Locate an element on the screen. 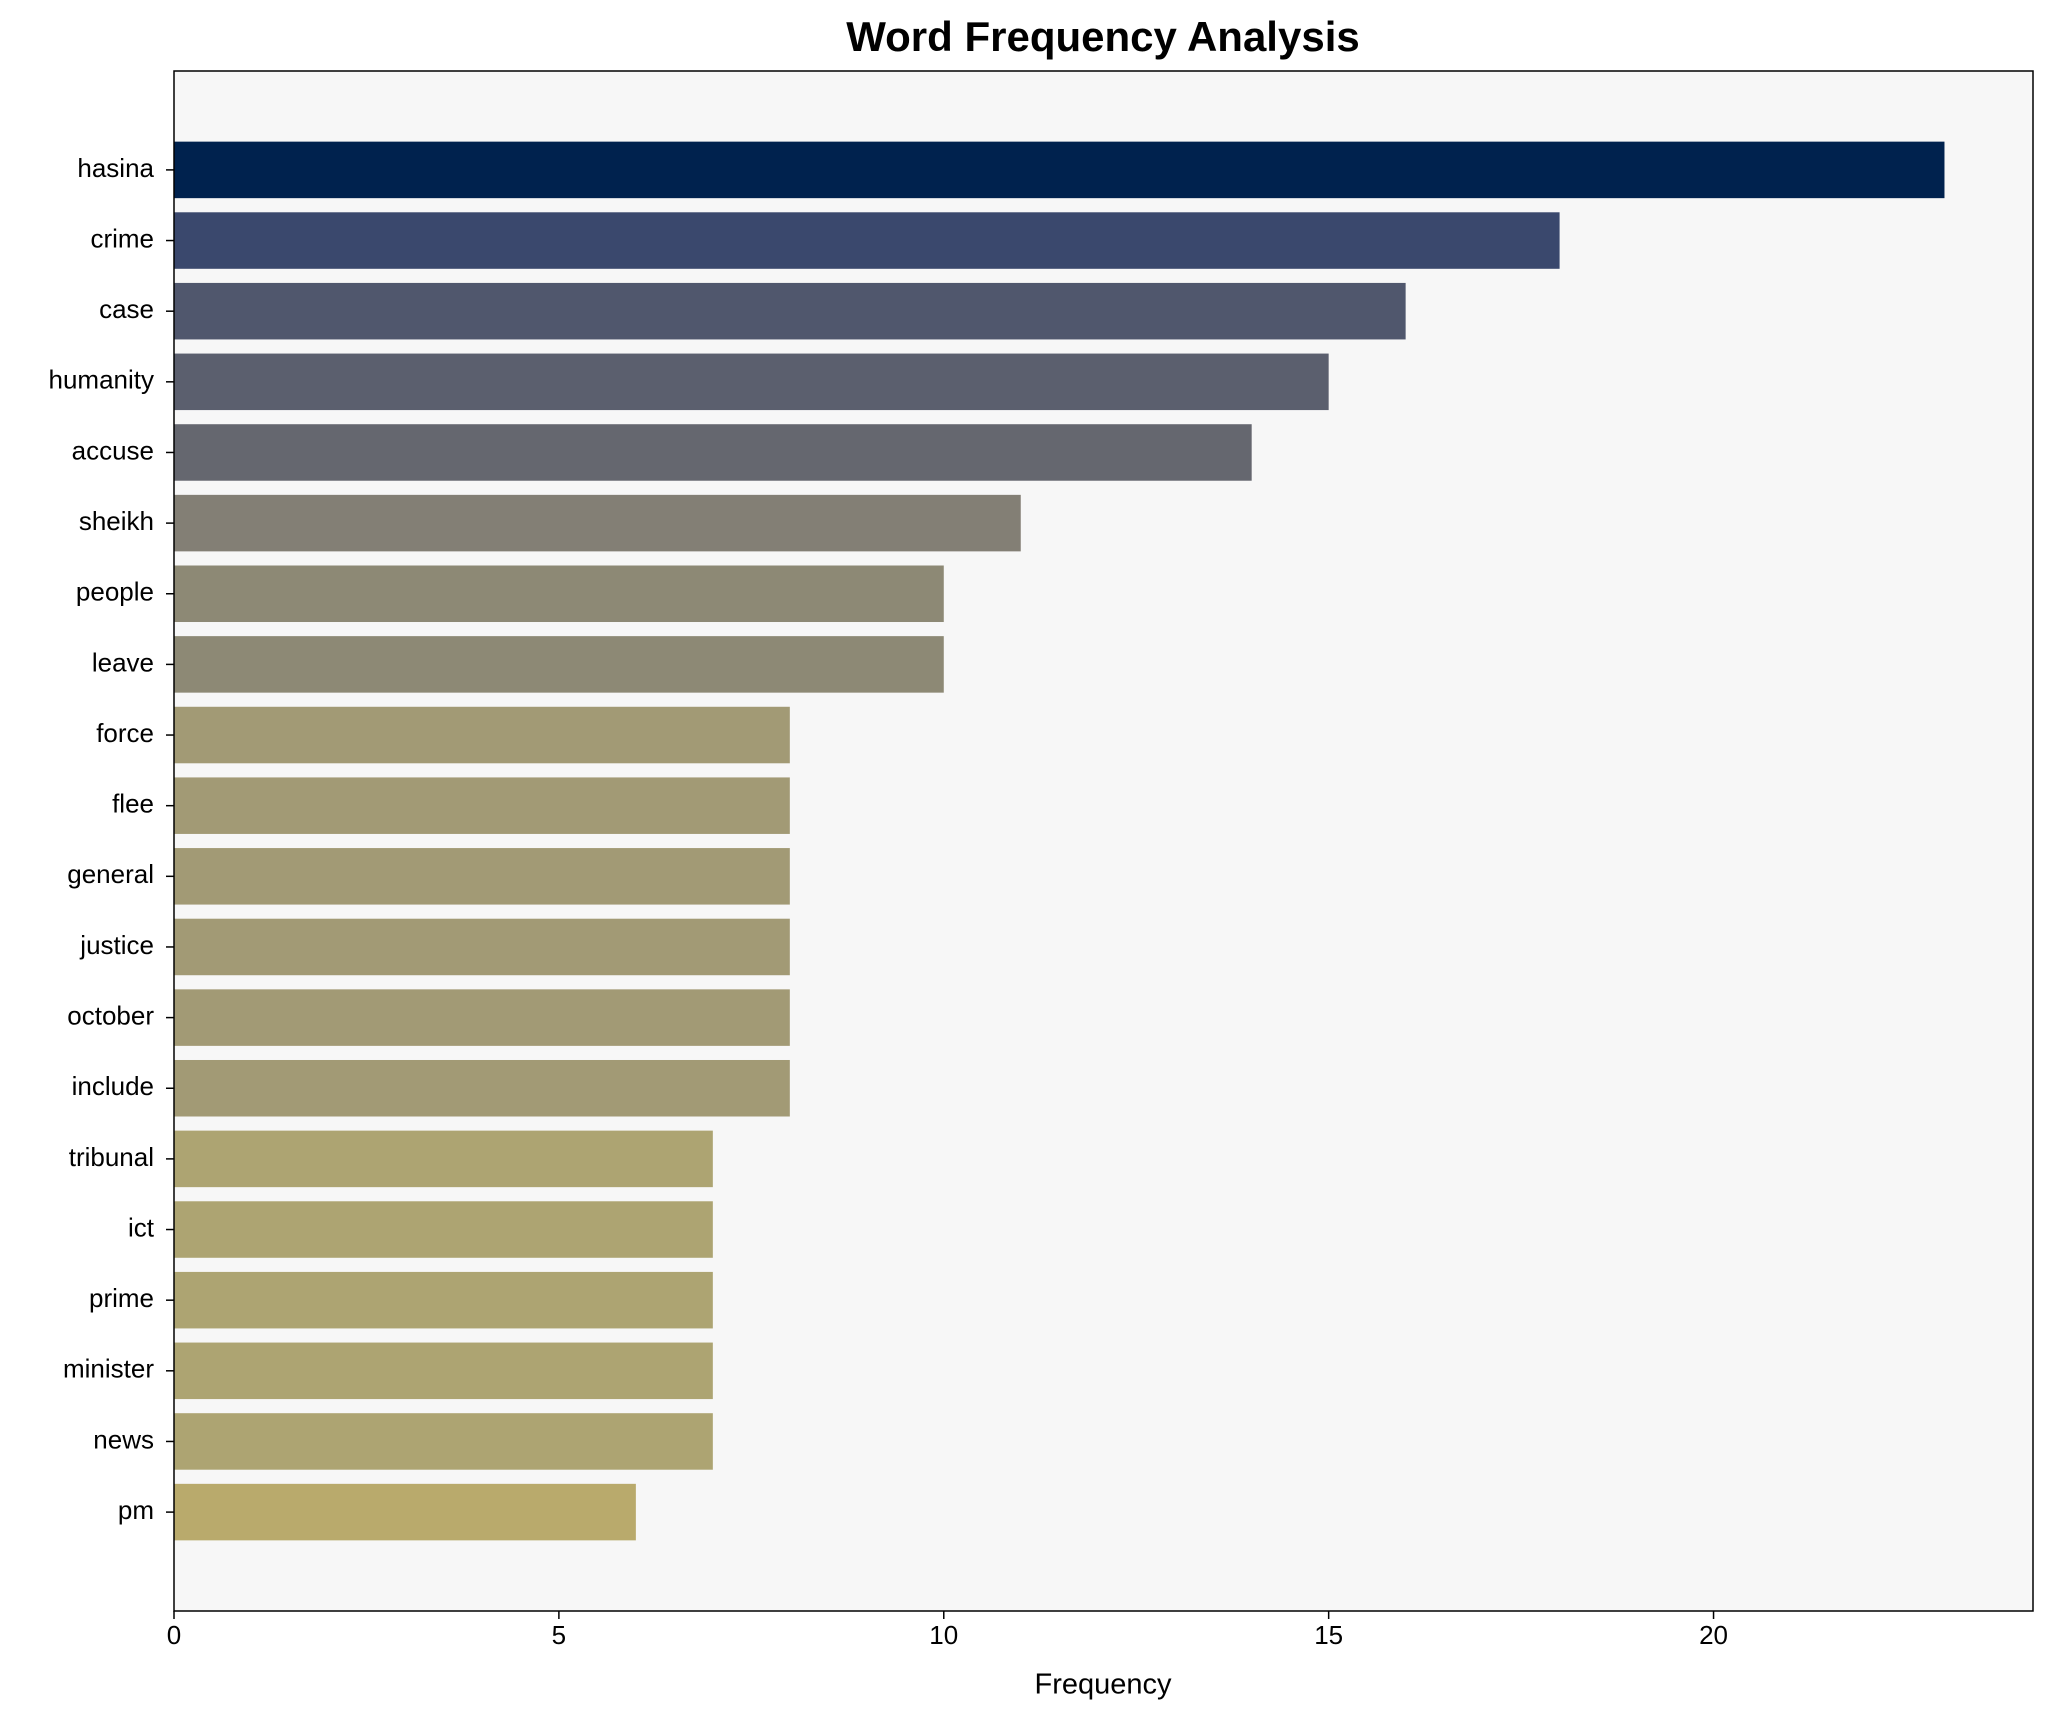  y-tick-label: justice is located at coordinates (116, 945).